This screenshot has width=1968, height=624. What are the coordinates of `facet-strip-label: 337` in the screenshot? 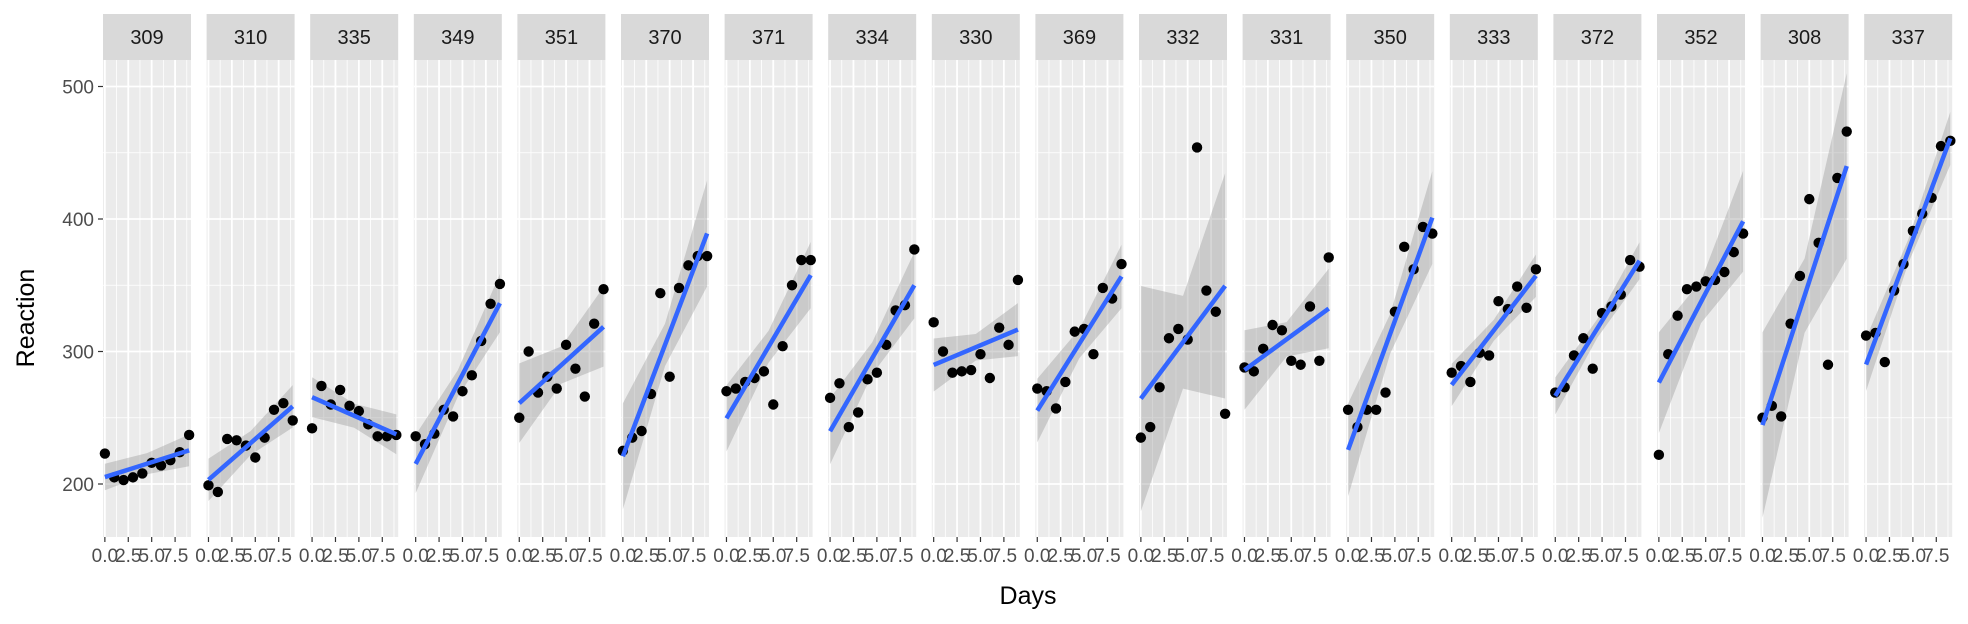 It's located at (1908, 38).